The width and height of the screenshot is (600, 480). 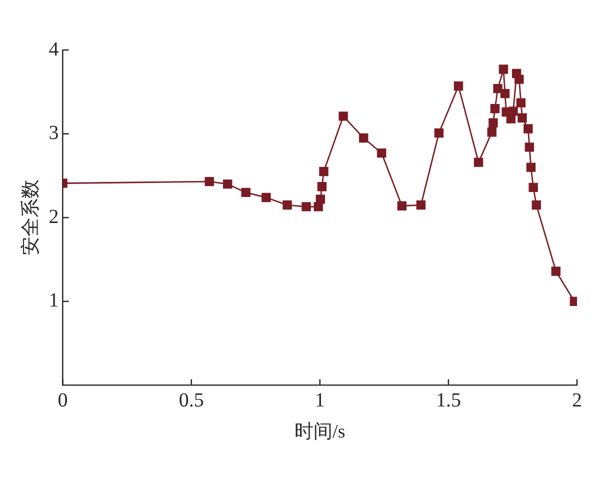 I want to click on y-tick-label: 4, so click(x=53, y=49).